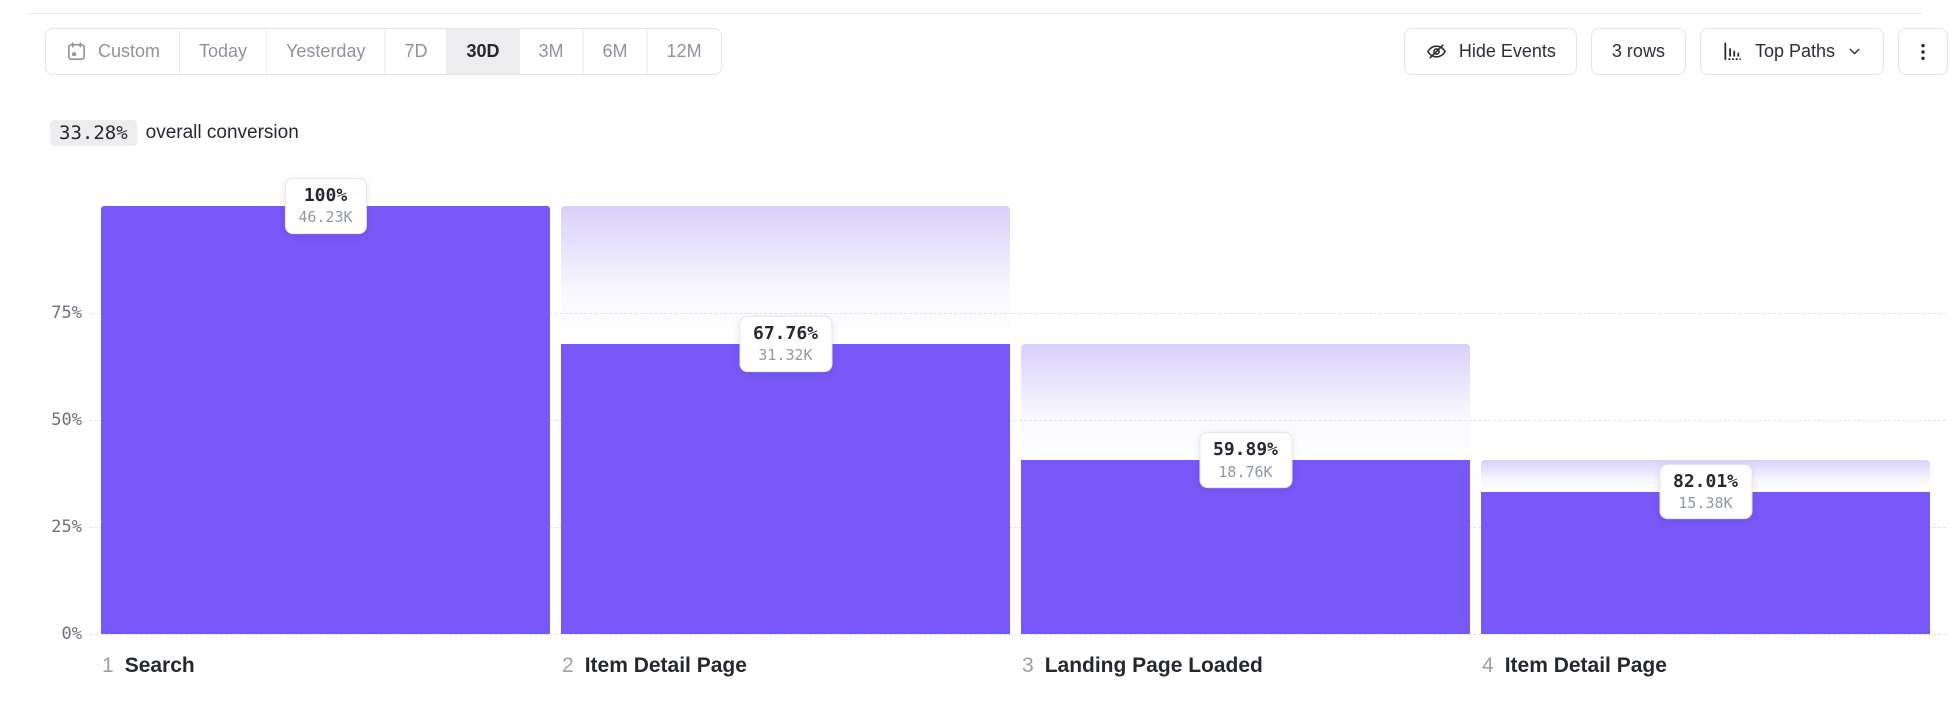 The width and height of the screenshot is (1950, 706). I want to click on step-label: 4 Item Detail Page, so click(1574, 666).